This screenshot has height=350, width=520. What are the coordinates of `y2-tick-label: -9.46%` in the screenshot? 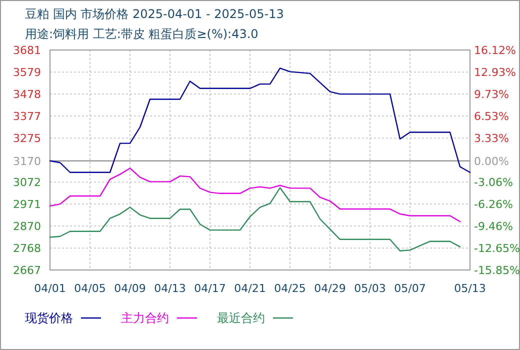 It's located at (493, 227).